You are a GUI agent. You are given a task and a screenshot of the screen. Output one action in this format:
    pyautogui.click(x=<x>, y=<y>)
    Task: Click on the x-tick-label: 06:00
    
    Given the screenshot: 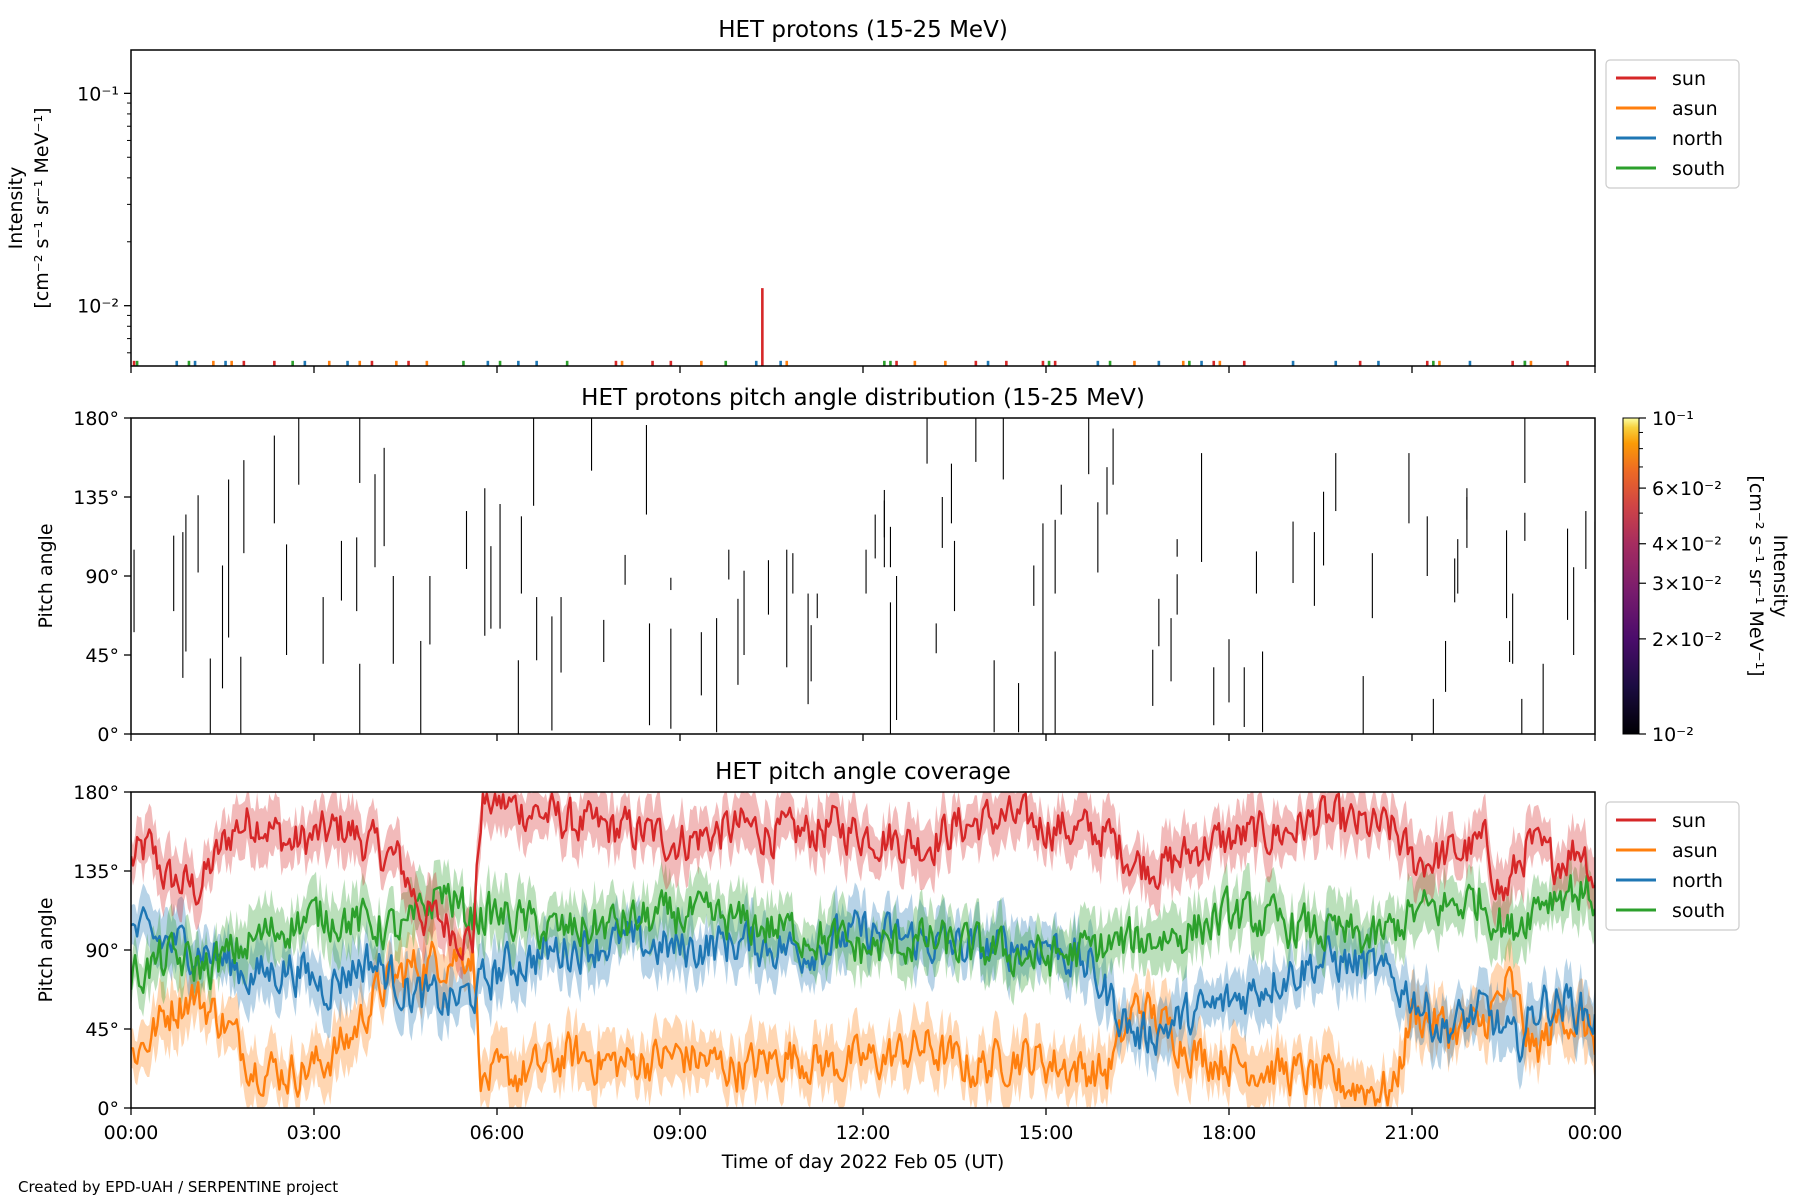 What is the action you would take?
    pyautogui.click(x=497, y=1133)
    